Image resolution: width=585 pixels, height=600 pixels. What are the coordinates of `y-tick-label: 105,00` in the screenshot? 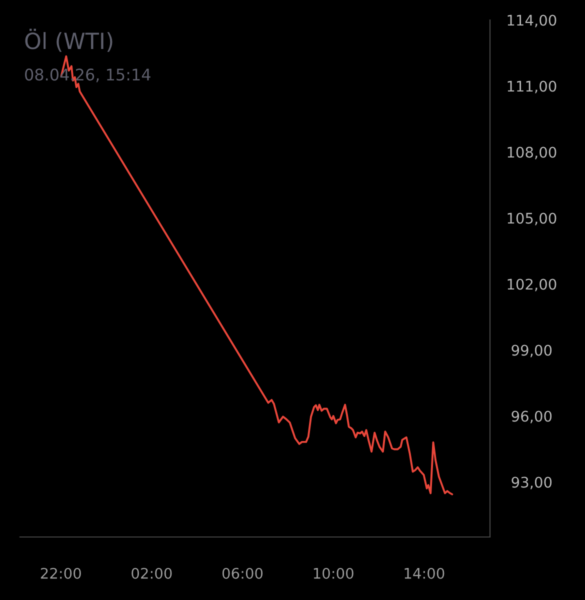 It's located at (532, 219).